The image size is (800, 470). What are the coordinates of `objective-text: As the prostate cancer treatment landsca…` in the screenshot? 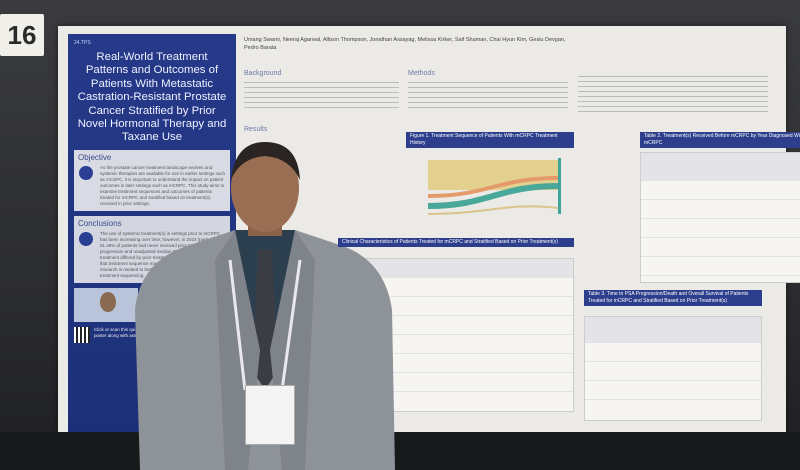 It's located at (163, 185).